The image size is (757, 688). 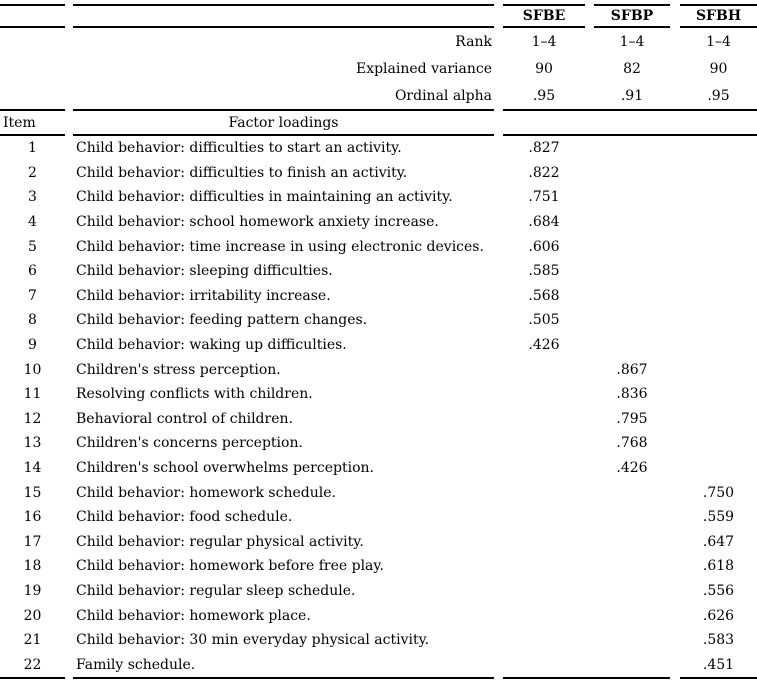 What do you see at coordinates (32, 590) in the screenshot?
I see `item-number: 19` at bounding box center [32, 590].